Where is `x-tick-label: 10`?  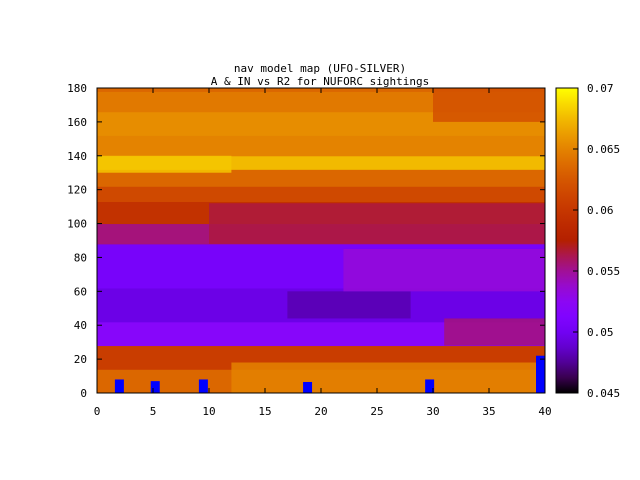
x-tick-label: 10 is located at coordinates (208, 411).